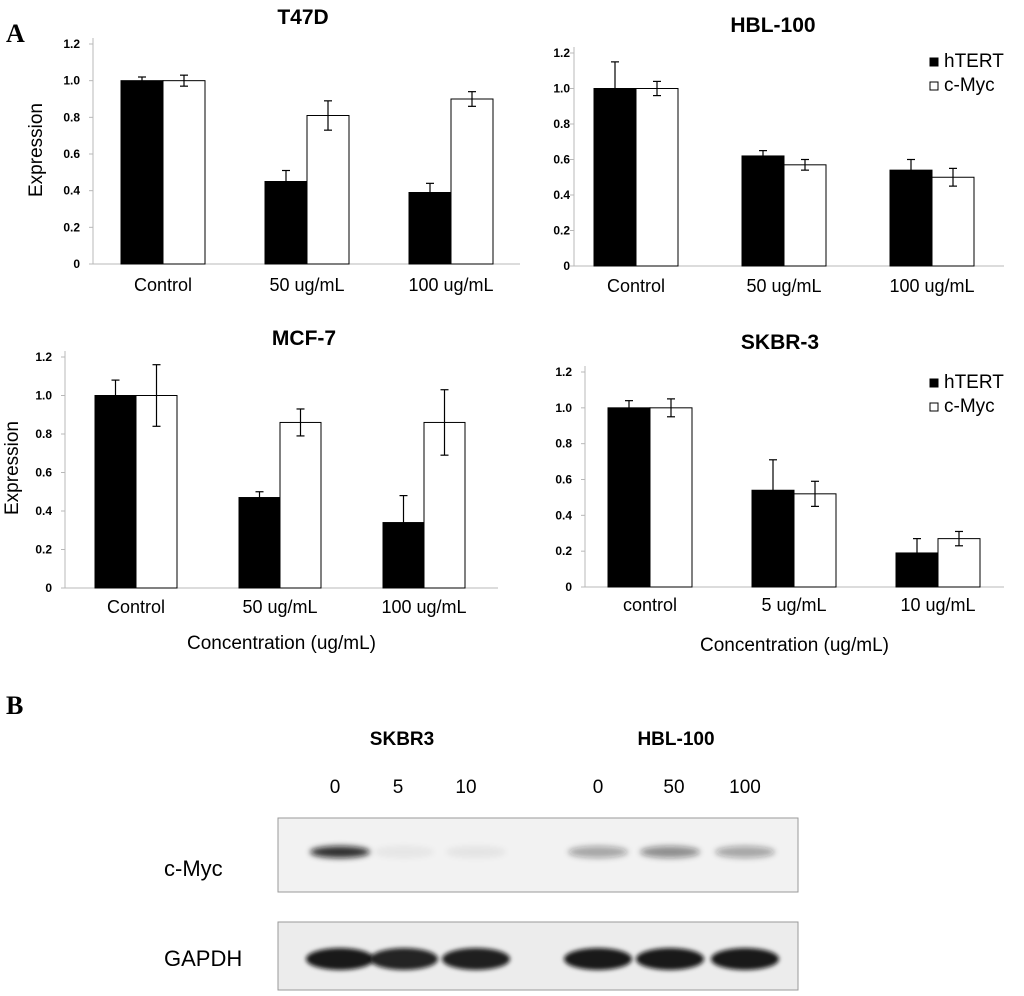  What do you see at coordinates (538, 855) in the screenshot?
I see `blot-strip-c-myc` at bounding box center [538, 855].